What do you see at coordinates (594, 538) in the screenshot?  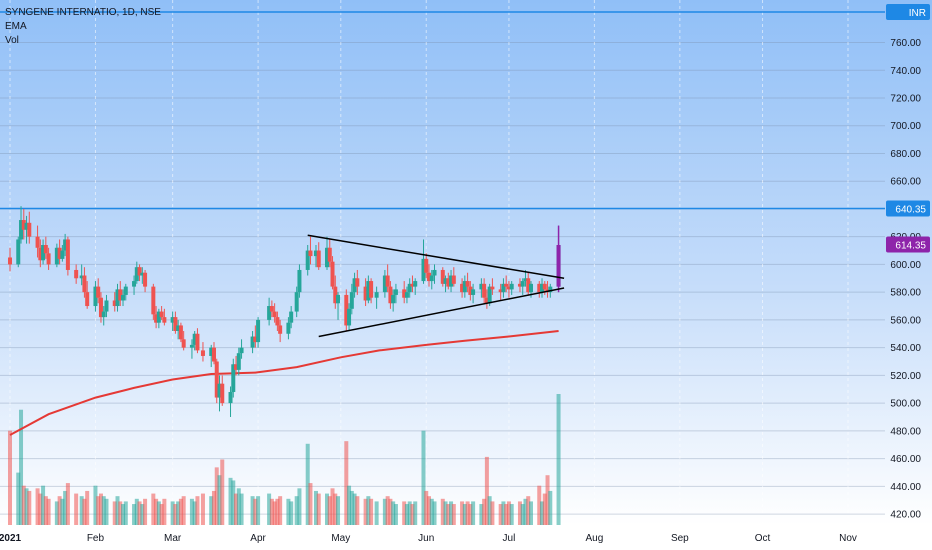 I see `date-tick-label: Aug` at bounding box center [594, 538].